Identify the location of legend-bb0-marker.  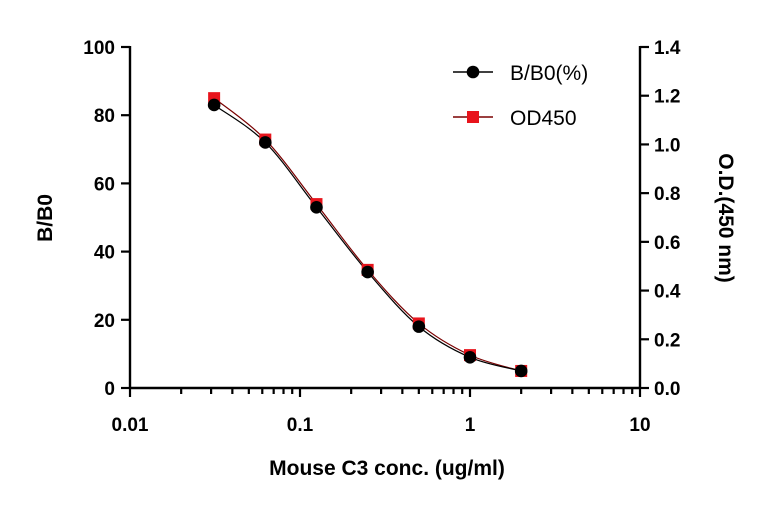
(473, 72).